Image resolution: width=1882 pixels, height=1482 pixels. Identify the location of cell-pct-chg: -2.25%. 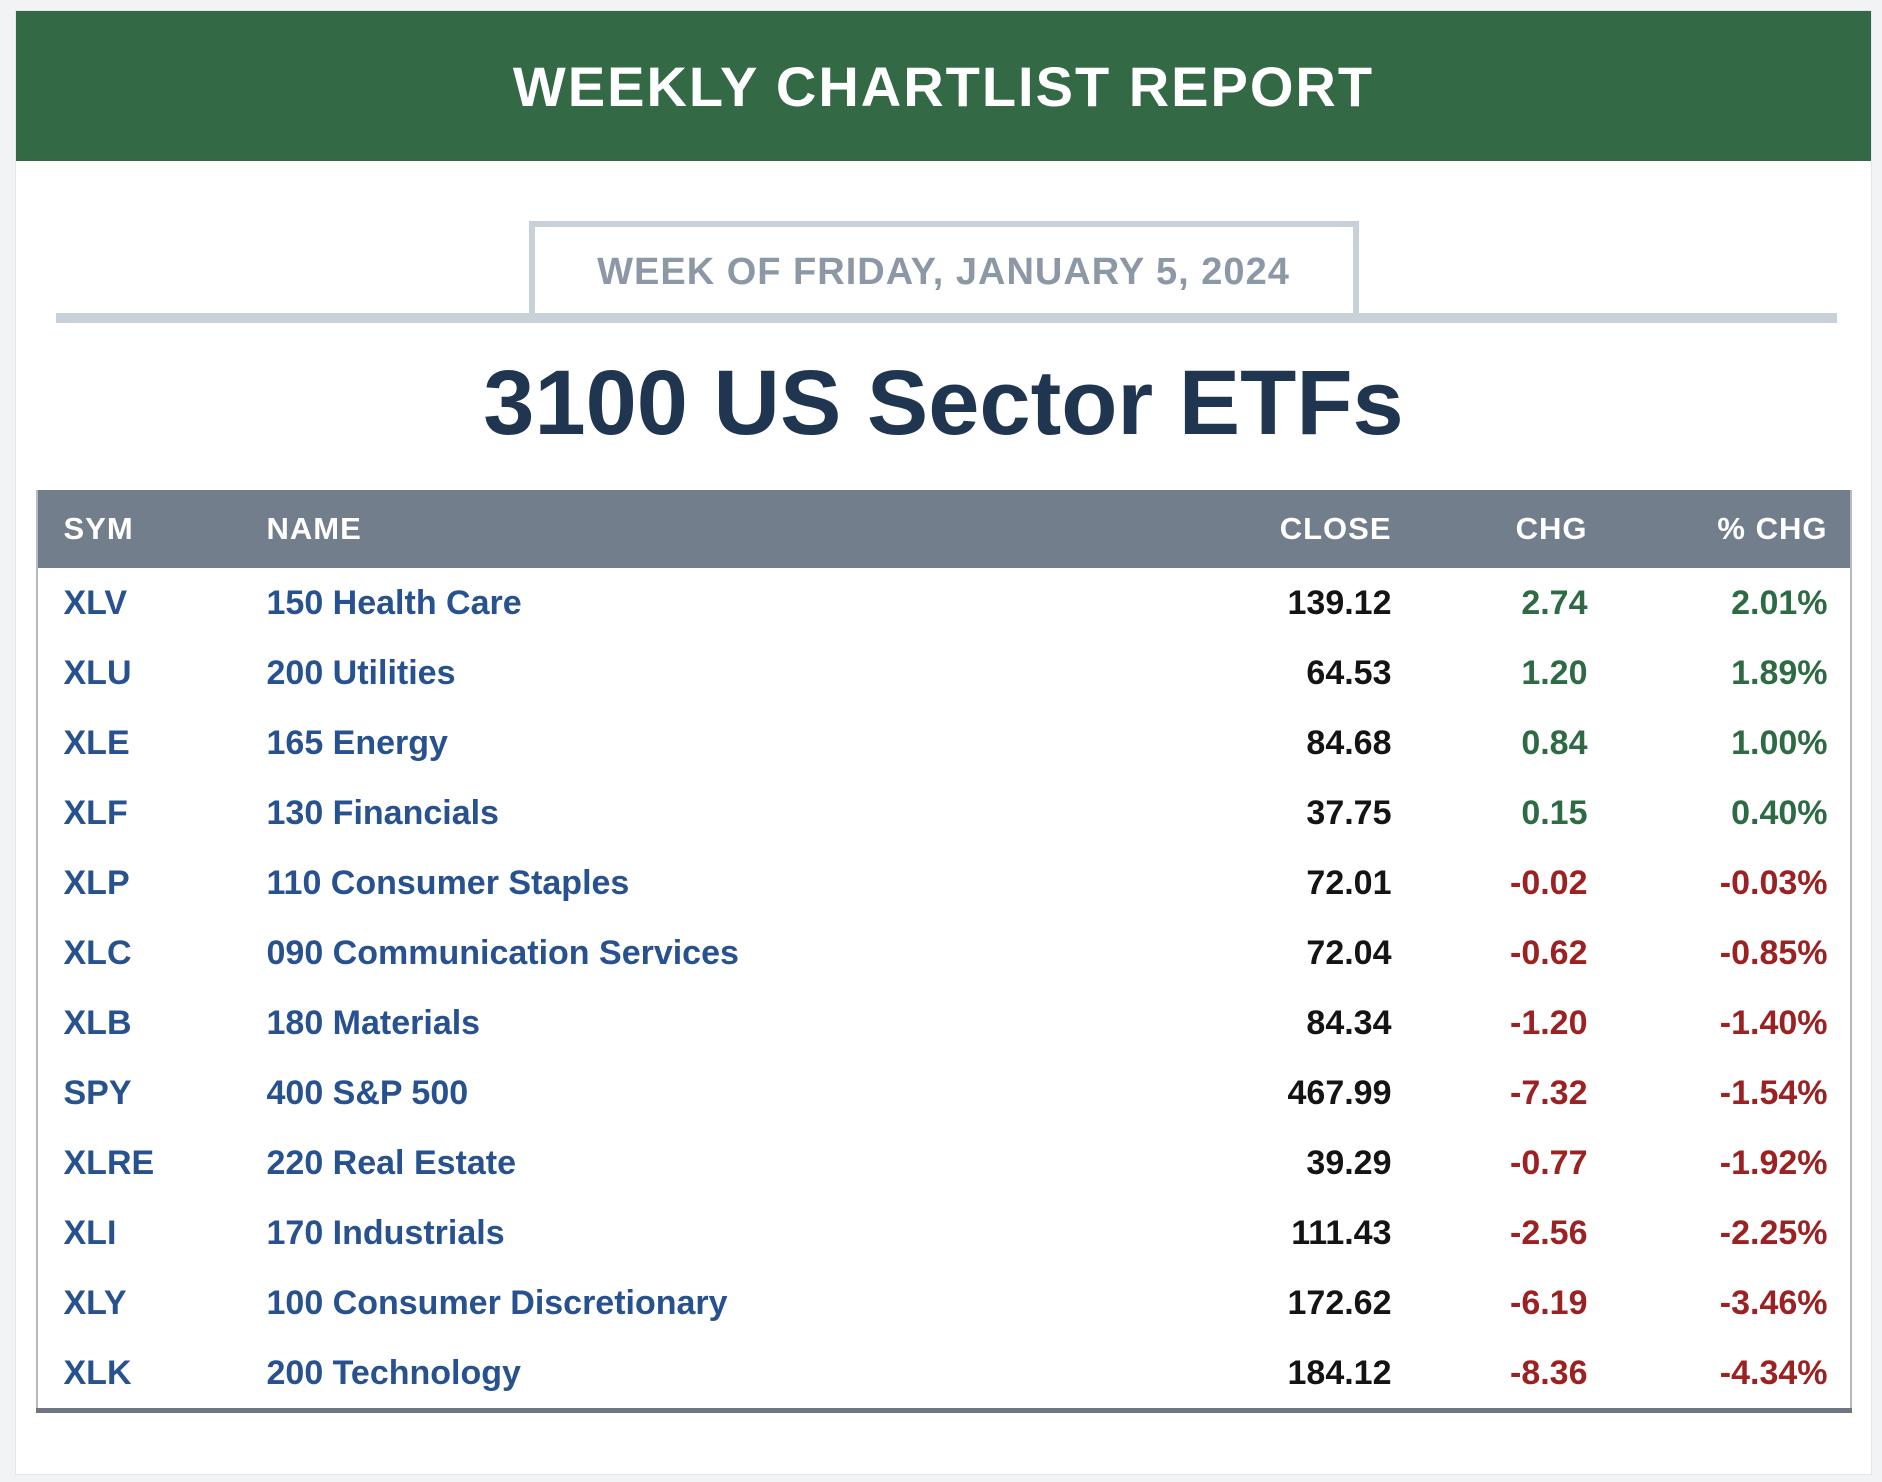
(1773, 1232).